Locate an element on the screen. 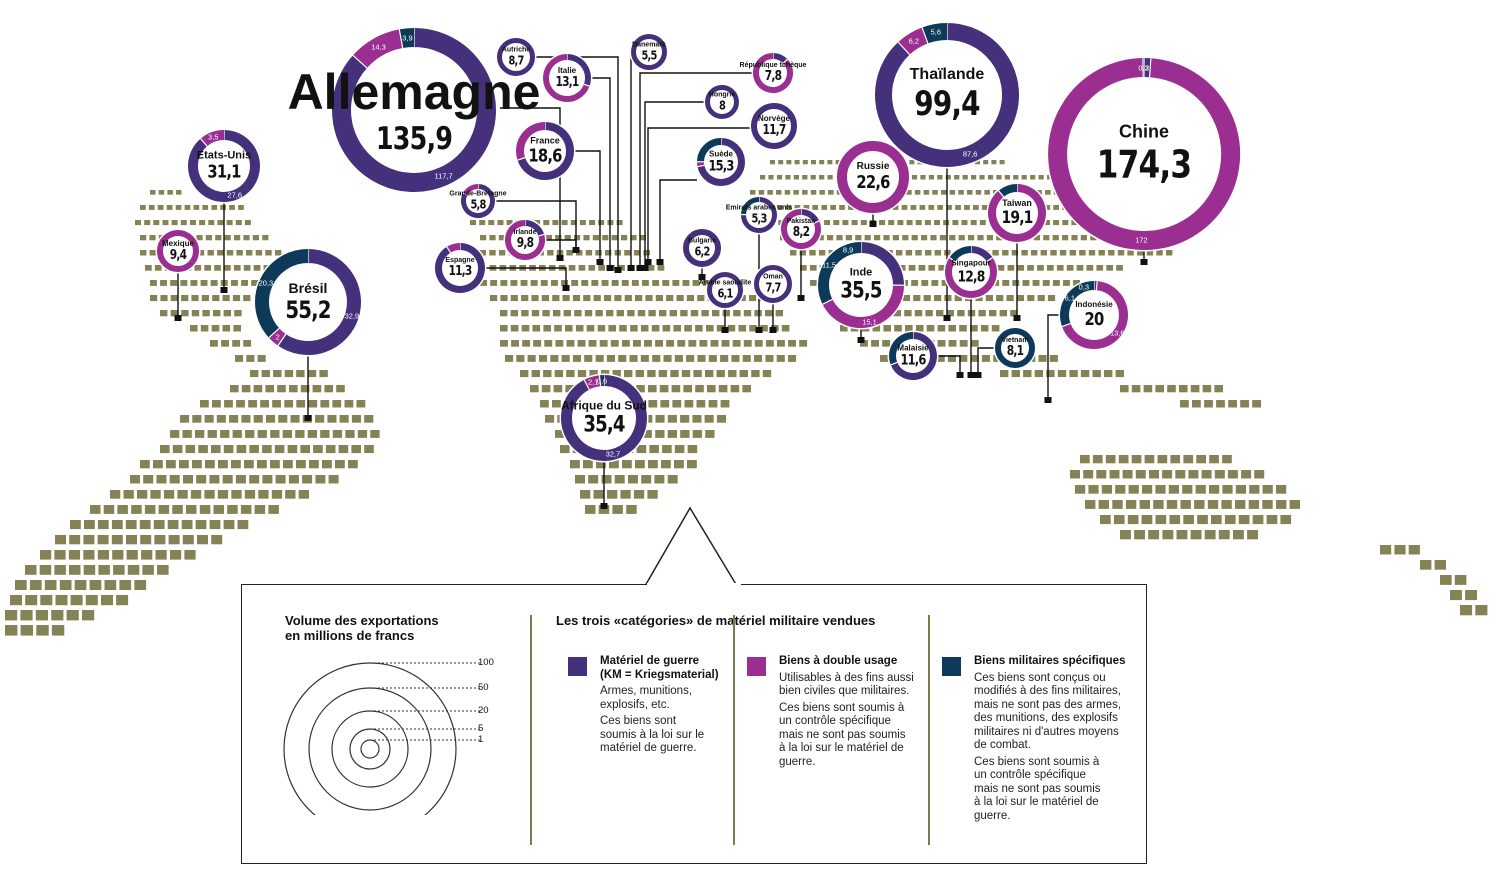  km-swatch is located at coordinates (577, 666).